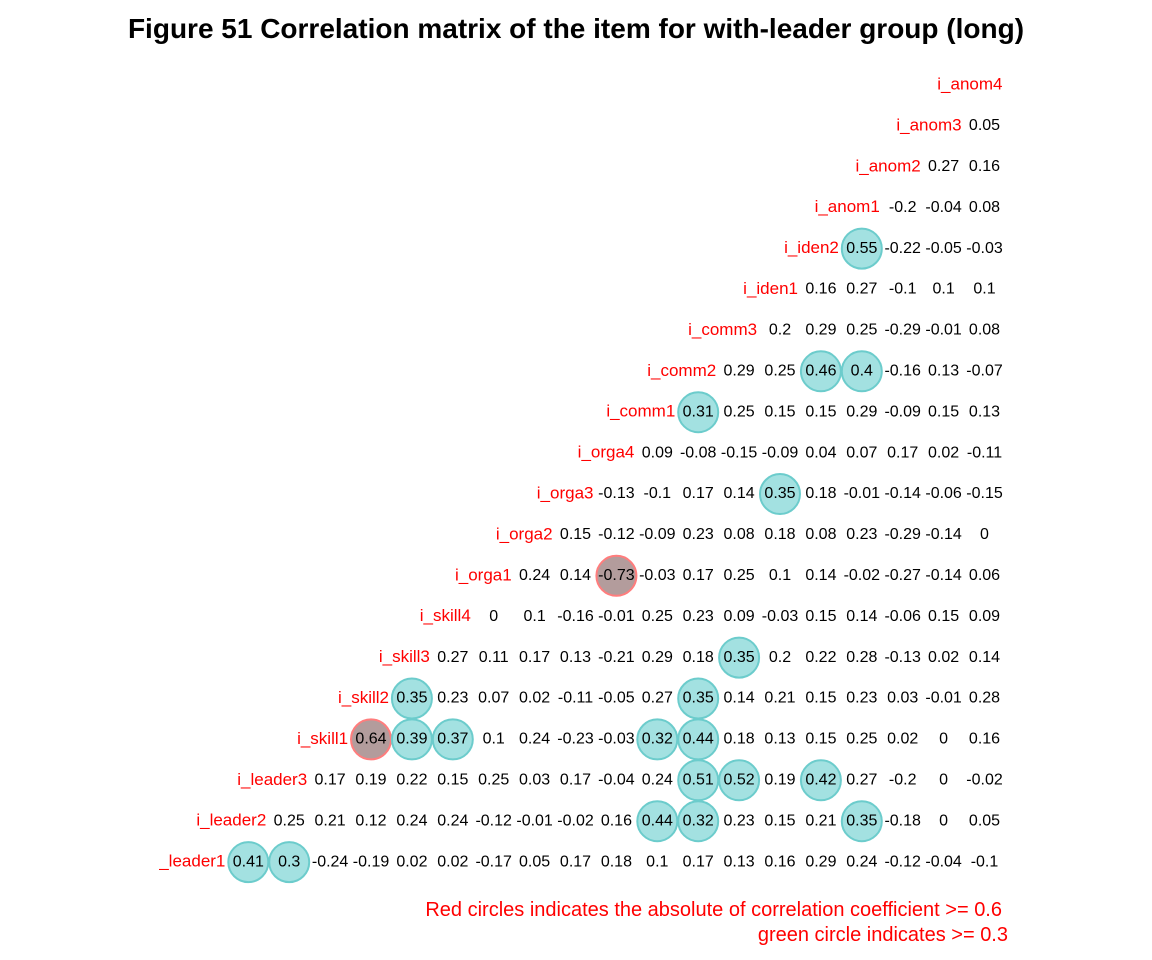 This screenshot has height=960, width=1152. I want to click on correlation-value: 0.42, so click(820, 780).